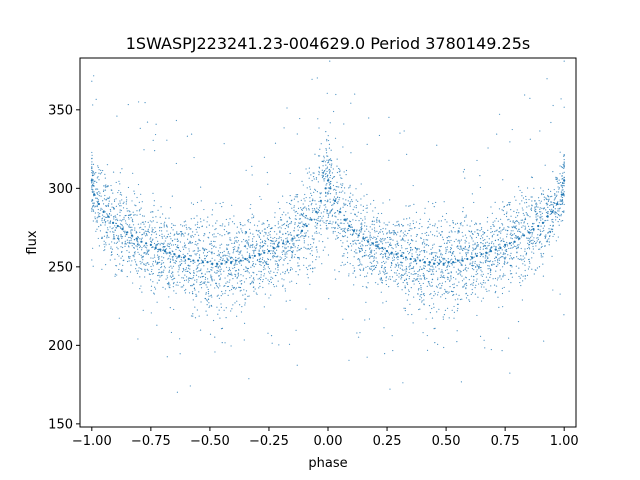 This screenshot has width=640, height=480. I want to click on data-point, so click(122, 229).